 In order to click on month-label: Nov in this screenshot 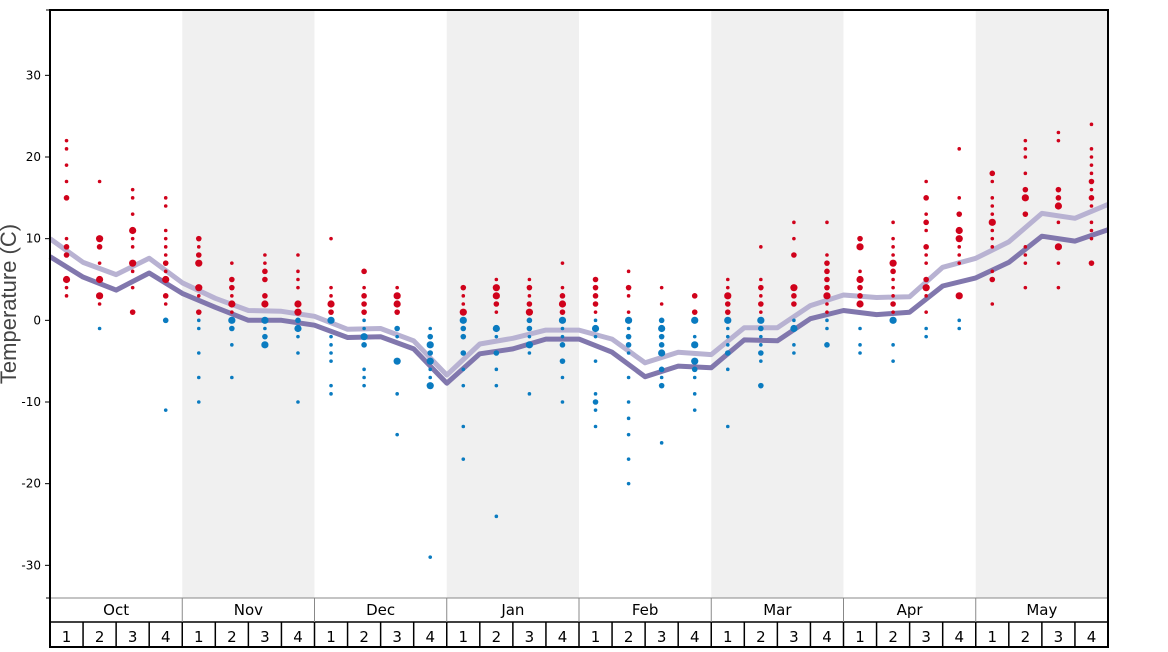, I will do `click(248, 610)`.